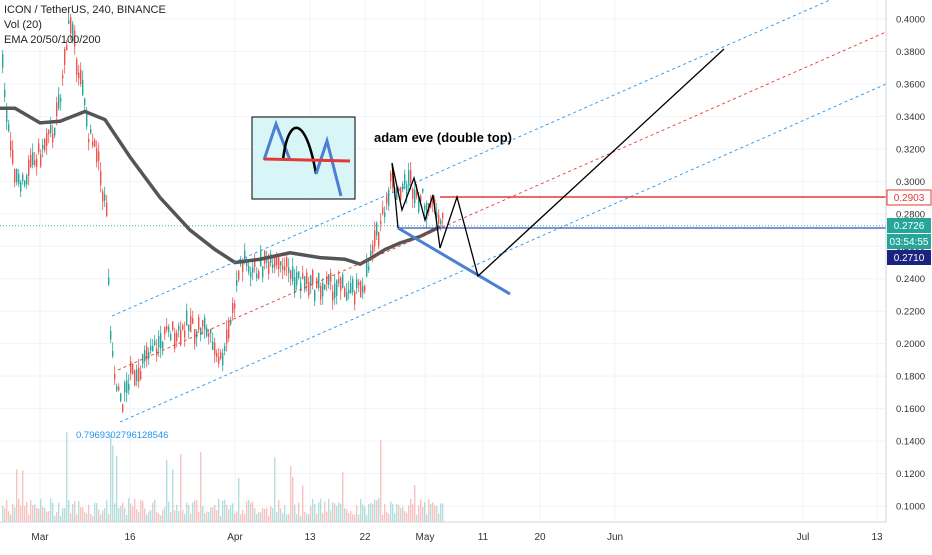 The image size is (932, 555). I want to click on price-axis-tick: 0.1400, so click(910, 442).